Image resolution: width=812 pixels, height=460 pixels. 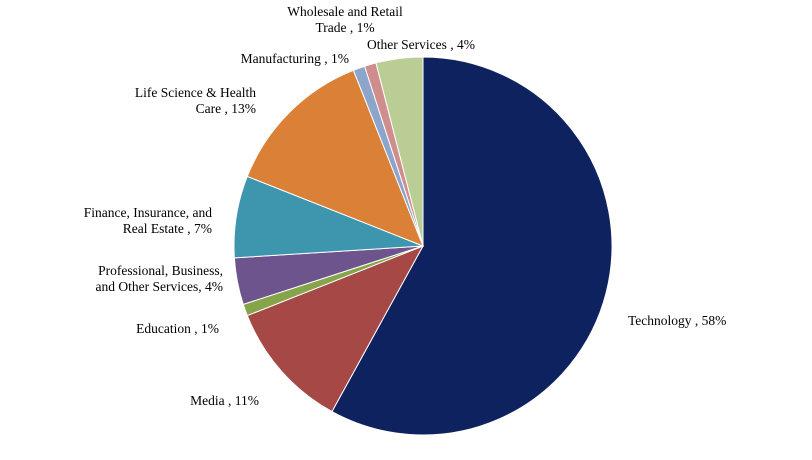 What do you see at coordinates (167, 228) in the screenshot?
I see `data-label-line: Real Estate , 7%` at bounding box center [167, 228].